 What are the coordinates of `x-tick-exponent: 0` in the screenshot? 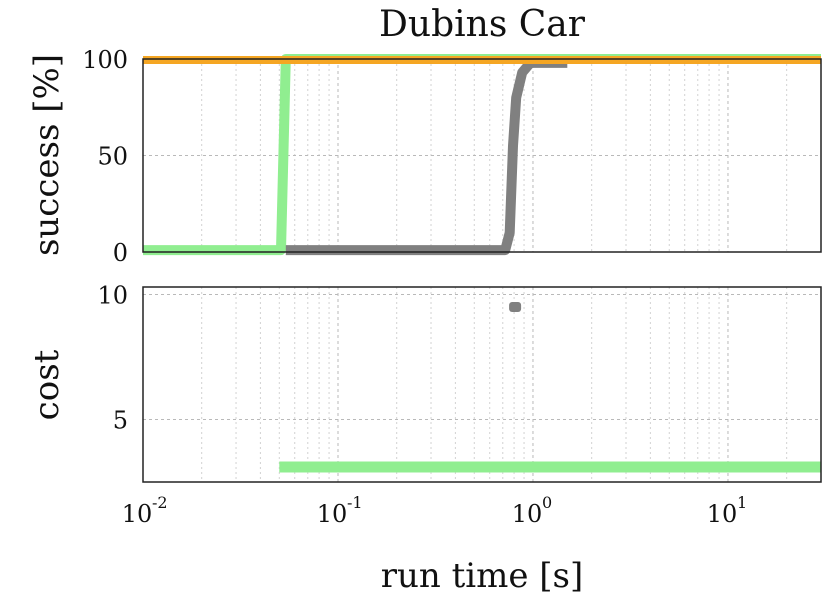 It's located at (547, 502).